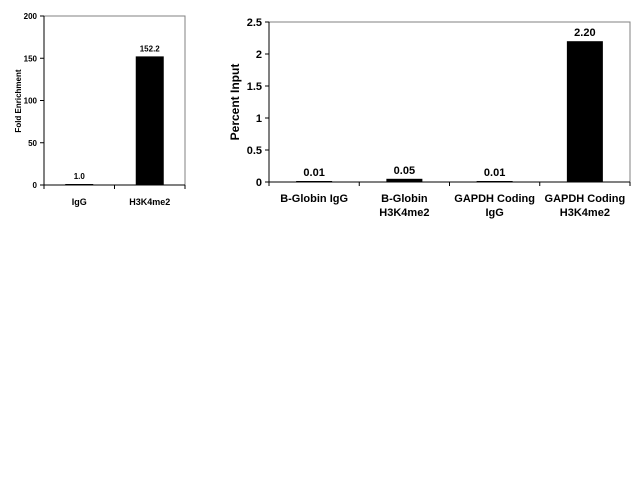  What do you see at coordinates (80, 176) in the screenshot?
I see `bar-value-label: 1.0` at bounding box center [80, 176].